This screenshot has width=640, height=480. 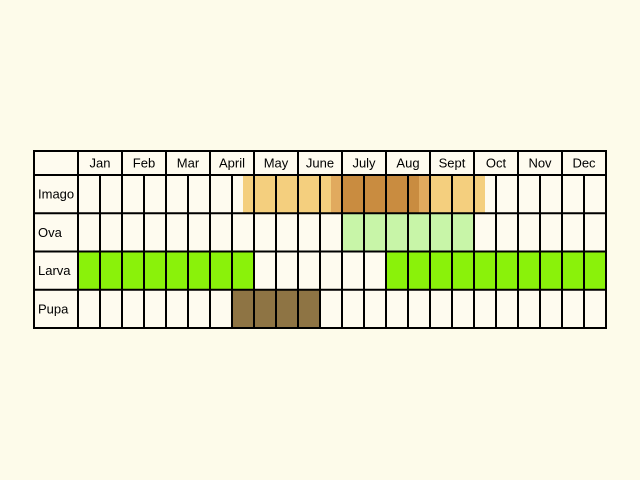 What do you see at coordinates (144, 163) in the screenshot?
I see `month-label: Feb` at bounding box center [144, 163].